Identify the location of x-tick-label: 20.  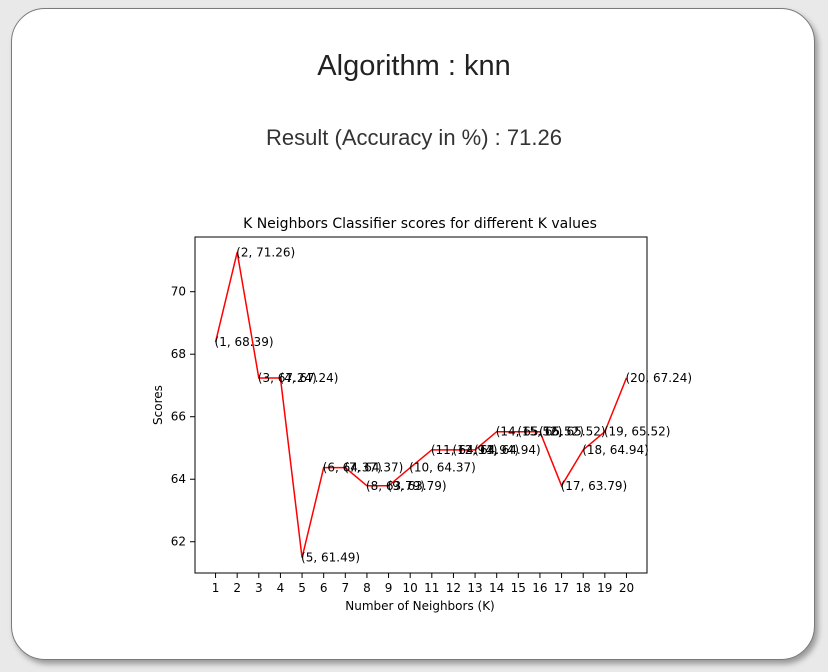
(626, 588).